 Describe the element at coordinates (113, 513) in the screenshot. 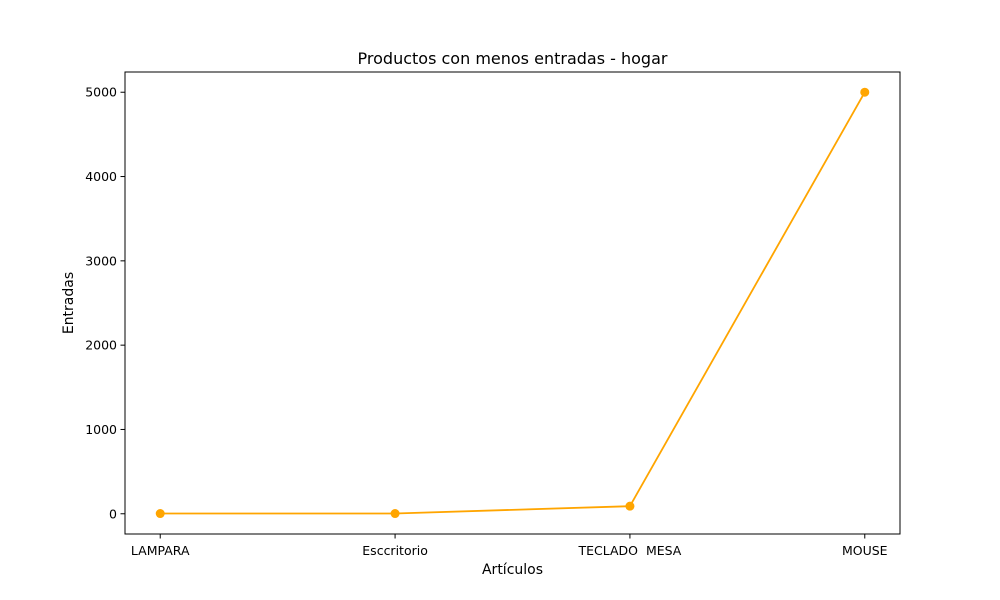

I see `y-tick-label: 0` at that location.